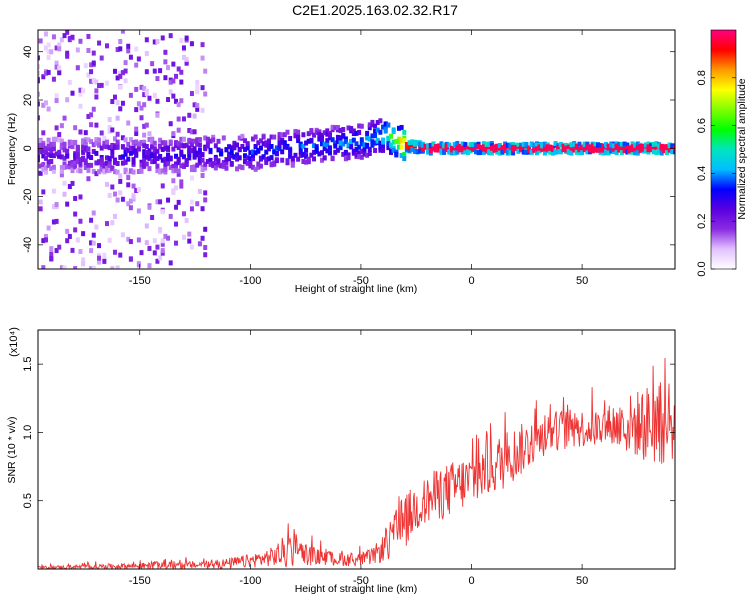 The image size is (750, 600). Describe the element at coordinates (140, 281) in the screenshot. I see `x-tick-label: -150` at that location.